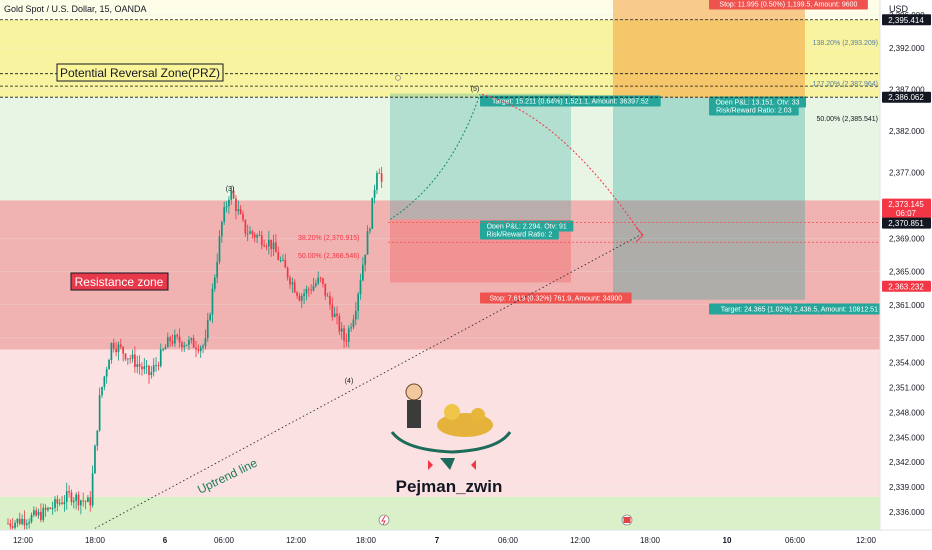 This screenshot has height=550, width=932. I want to click on resistance-label-box, so click(119, 281).